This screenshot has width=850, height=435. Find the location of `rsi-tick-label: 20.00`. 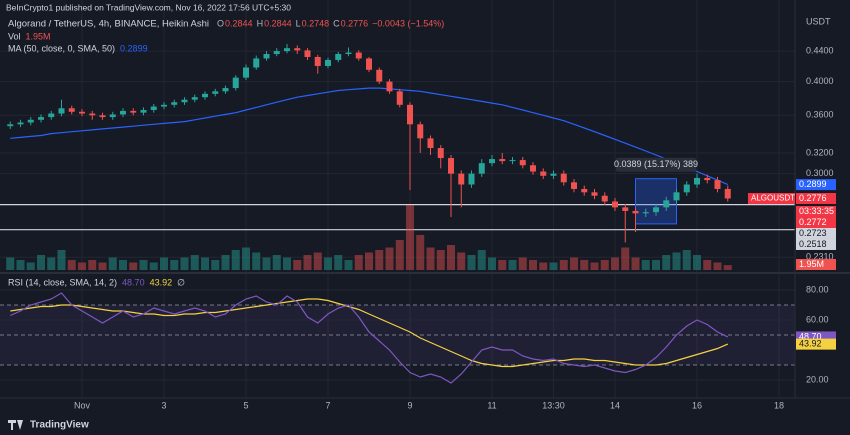

rsi-tick-label: 20.00 is located at coordinates (817, 379).